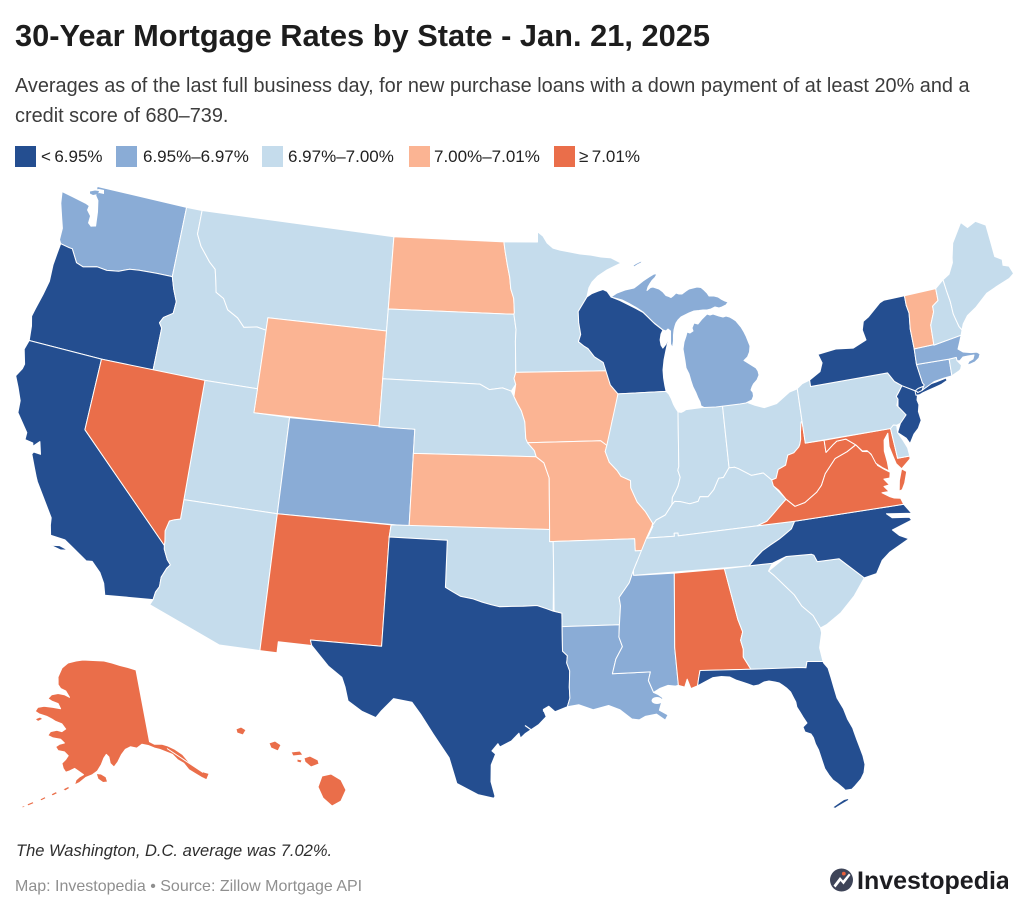  What do you see at coordinates (932, 880) in the screenshot?
I see `svg-text: Investopedia` at bounding box center [932, 880].